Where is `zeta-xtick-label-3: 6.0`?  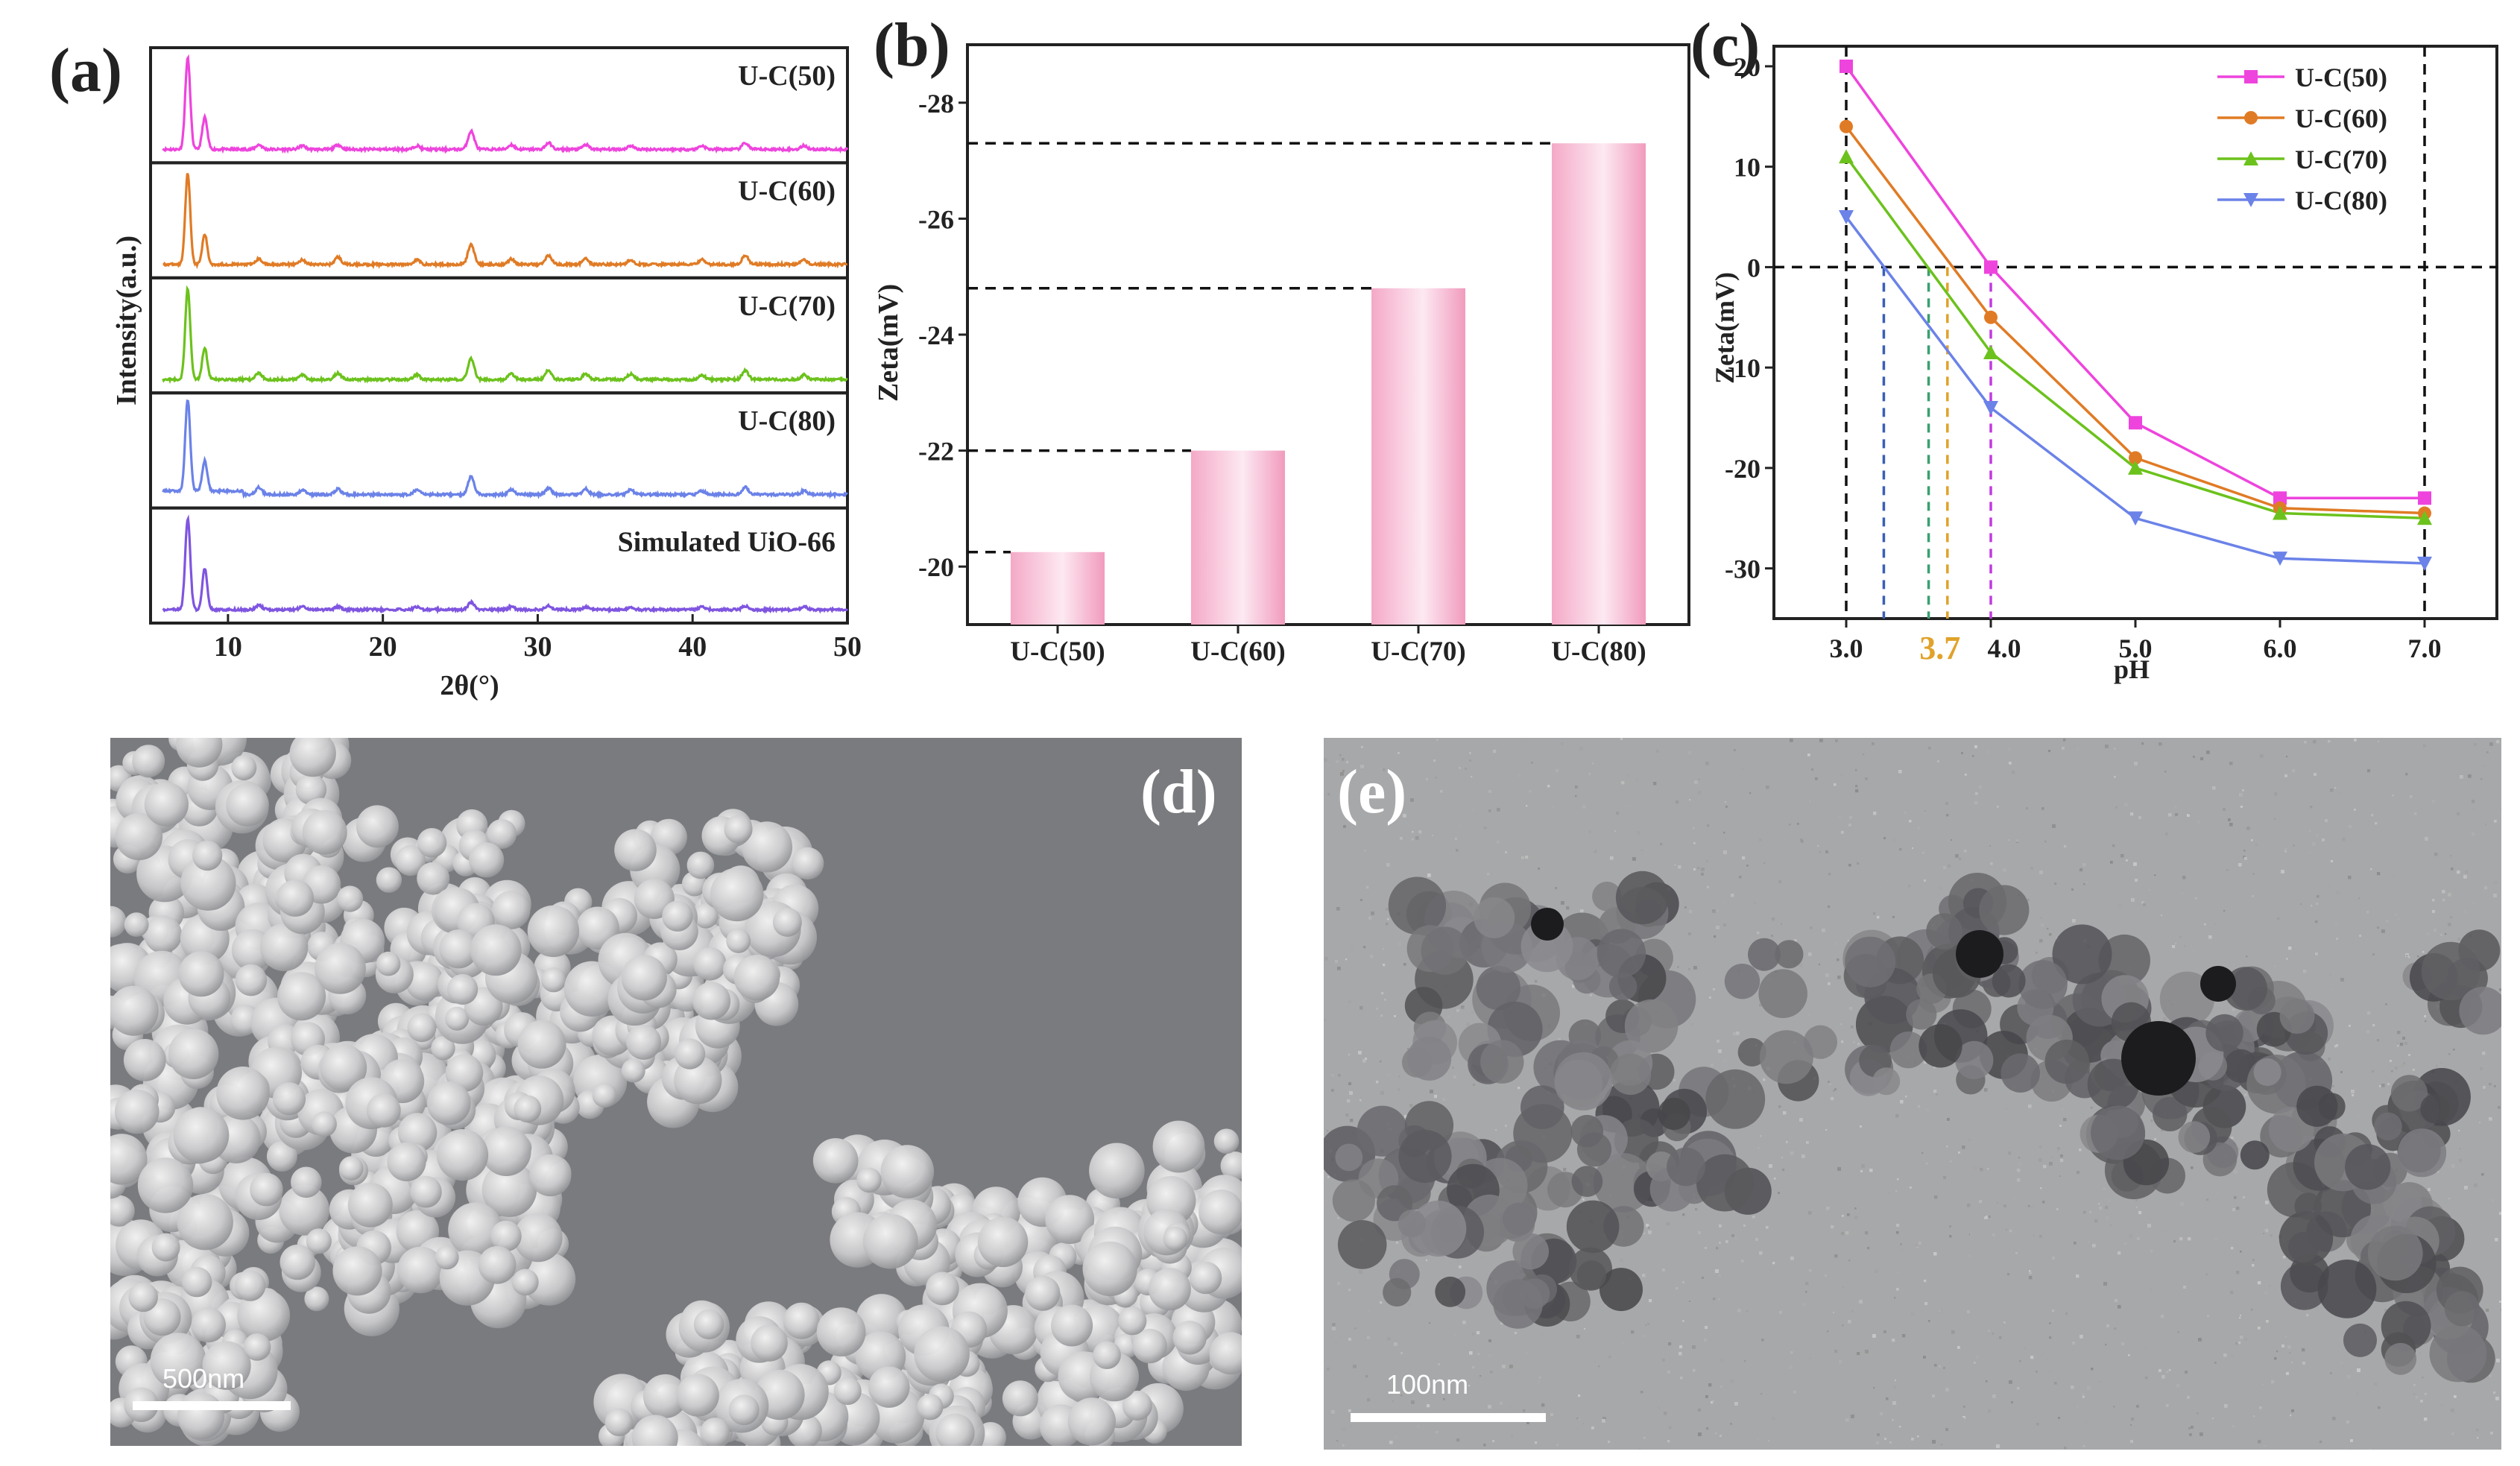 zeta-xtick-label-3: 6.0 is located at coordinates (2280, 648).